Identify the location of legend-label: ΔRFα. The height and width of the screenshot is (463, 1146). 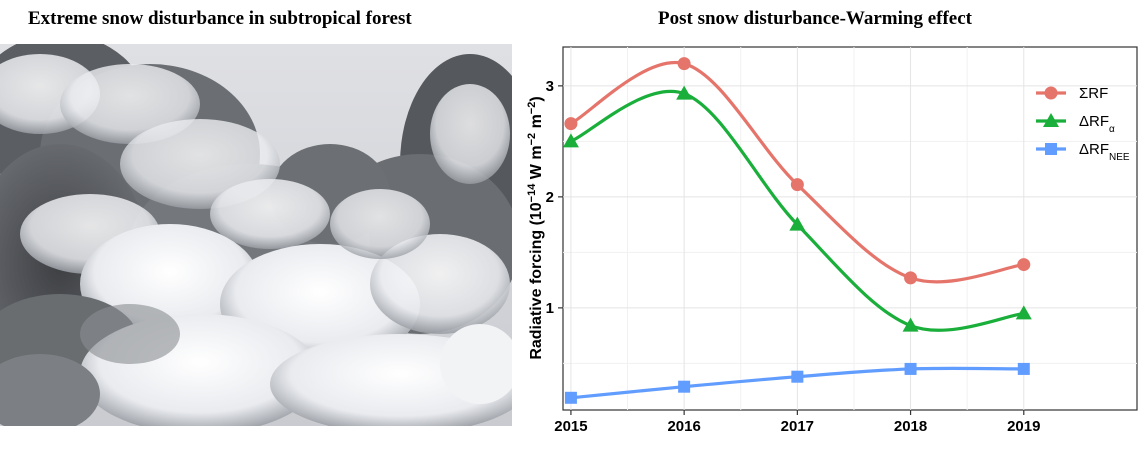
(1097, 124).